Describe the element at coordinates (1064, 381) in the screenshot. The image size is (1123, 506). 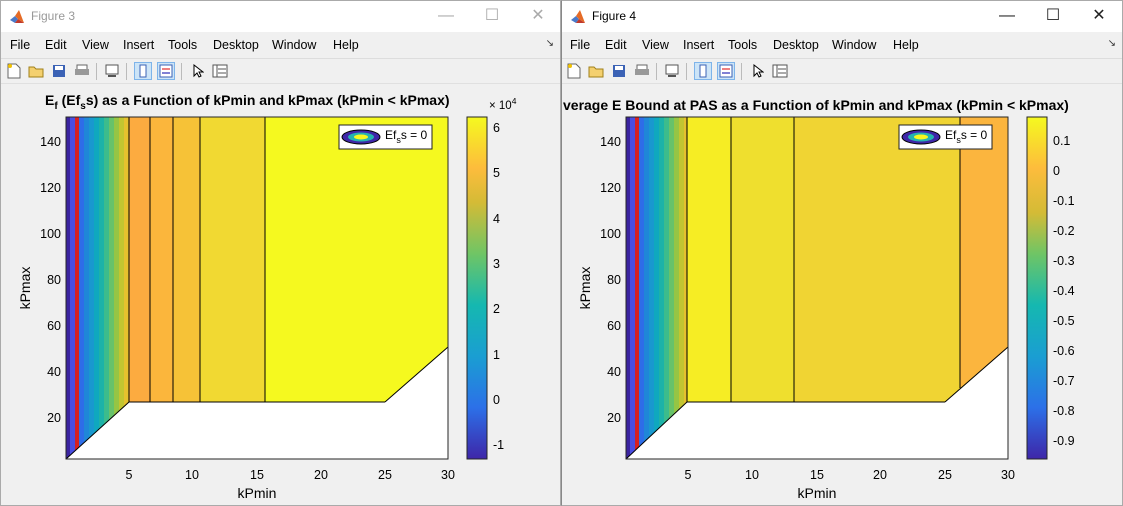
I see `svg-text: -0.7` at that location.